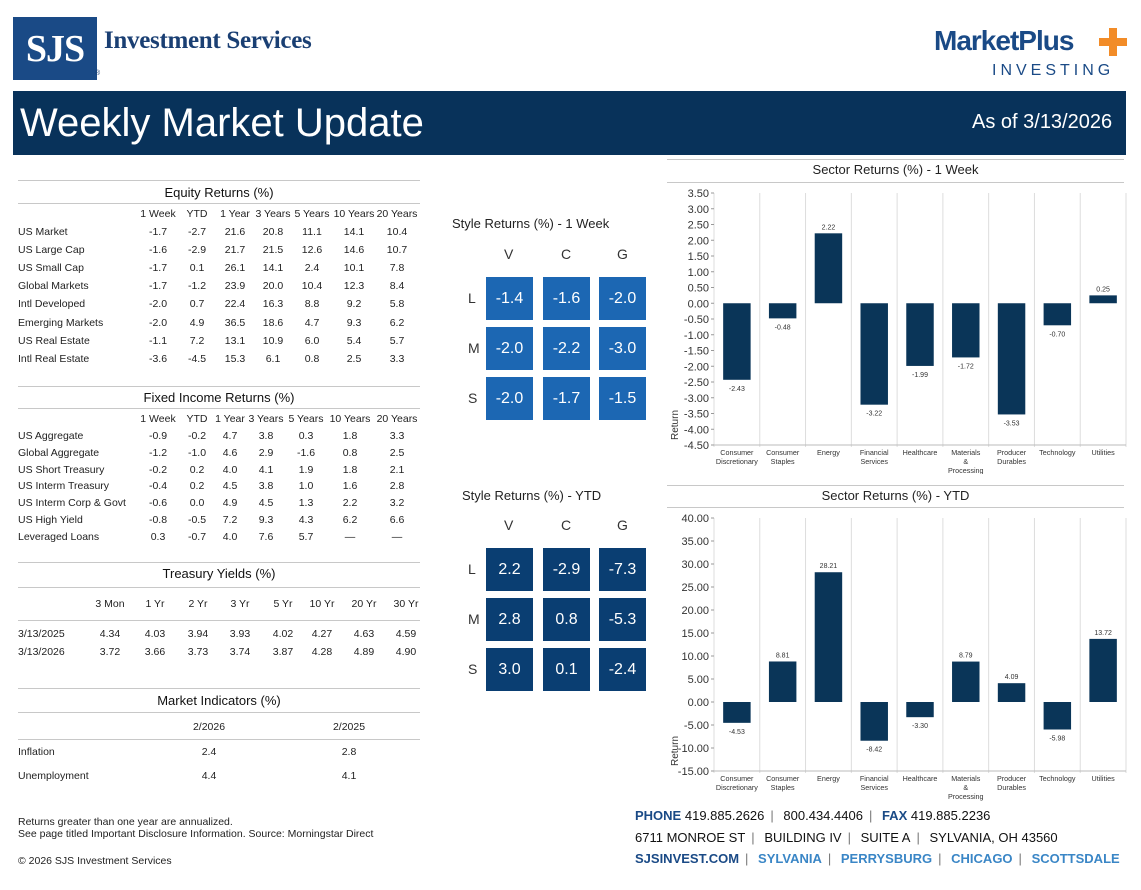  I want to click on table-cell: 0.2, so click(197, 469).